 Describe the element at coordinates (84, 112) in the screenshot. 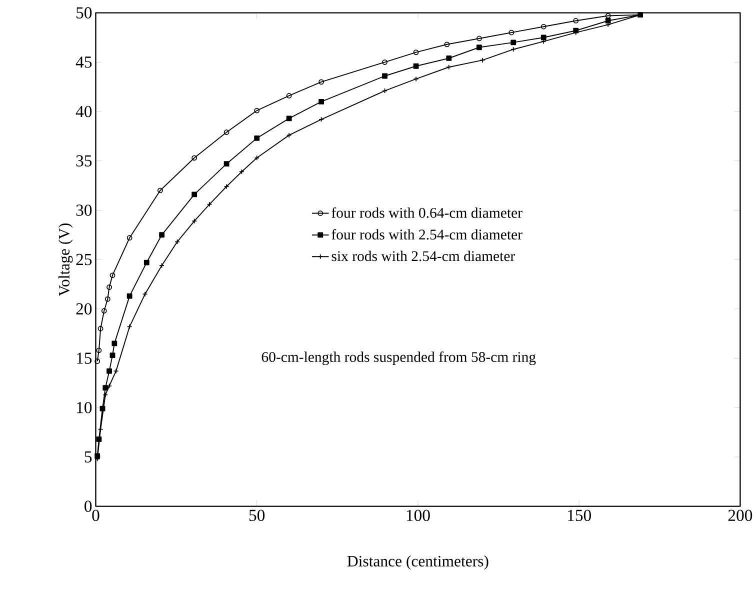

I see `y-tick-label: 40` at that location.